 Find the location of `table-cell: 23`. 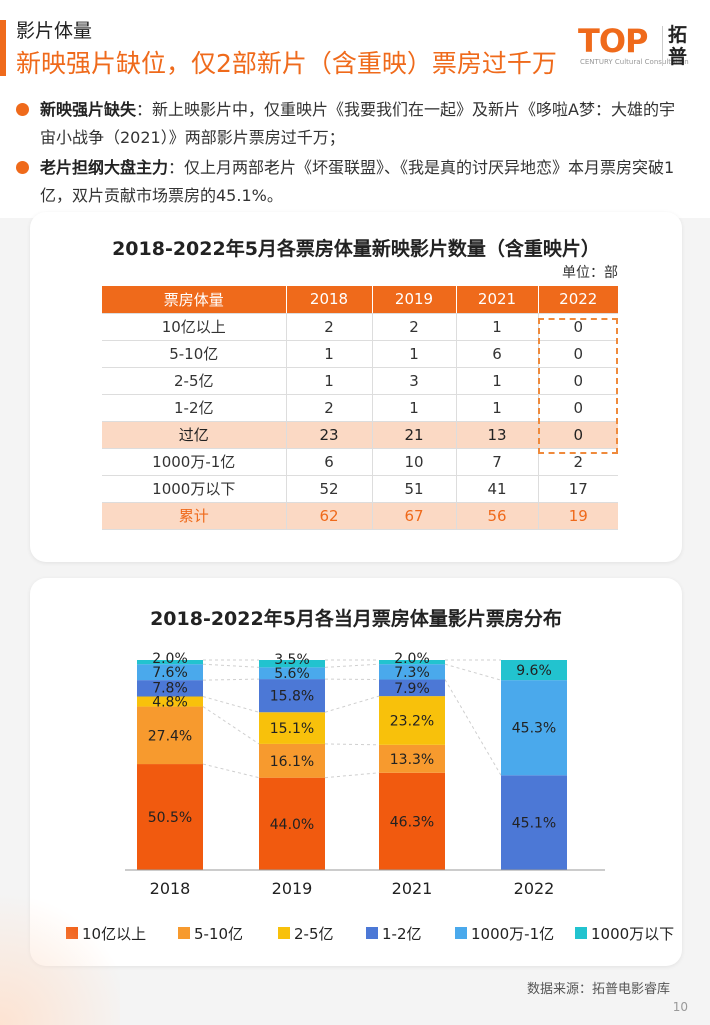

table-cell: 23 is located at coordinates (329, 435).